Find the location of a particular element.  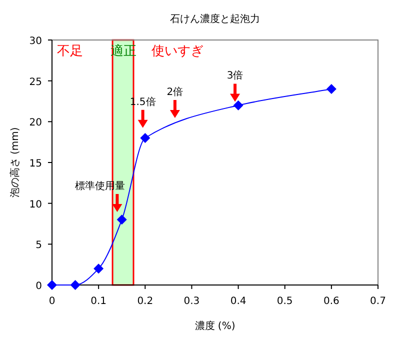

x-tick-label: 0.7 is located at coordinates (378, 301).